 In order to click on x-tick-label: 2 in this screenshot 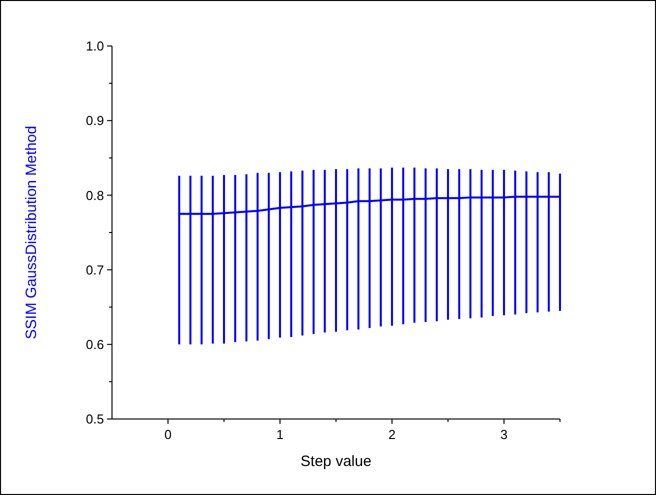, I will do `click(392, 434)`.